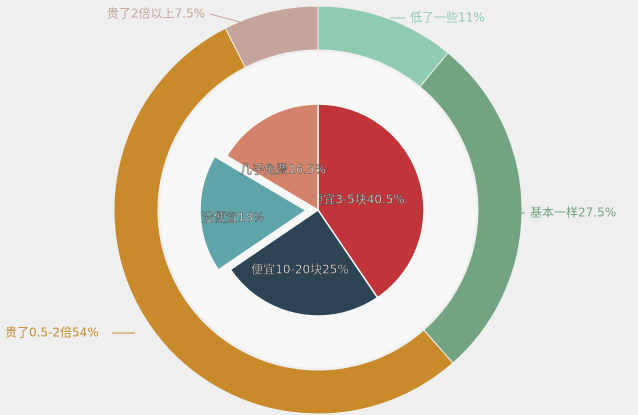 Image resolution: width=638 pixels, height=415 pixels. I want to click on ring-segment, so click(271, 37).